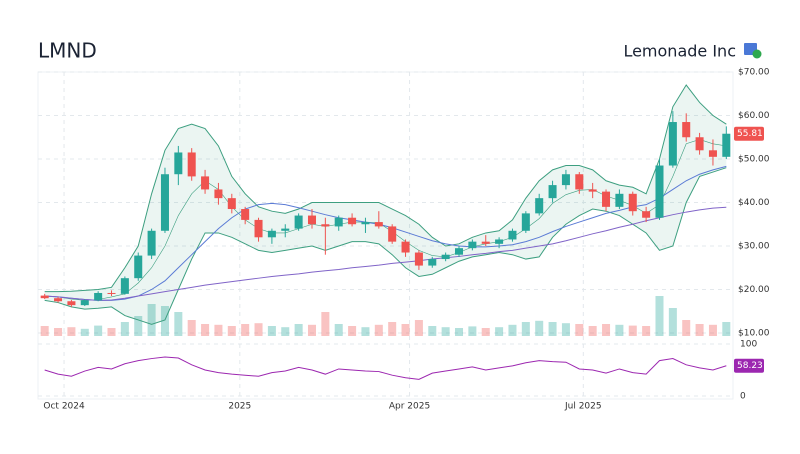 Image resolution: width=800 pixels, height=454 pixels. I want to click on settings-icon, so click(753, 51).